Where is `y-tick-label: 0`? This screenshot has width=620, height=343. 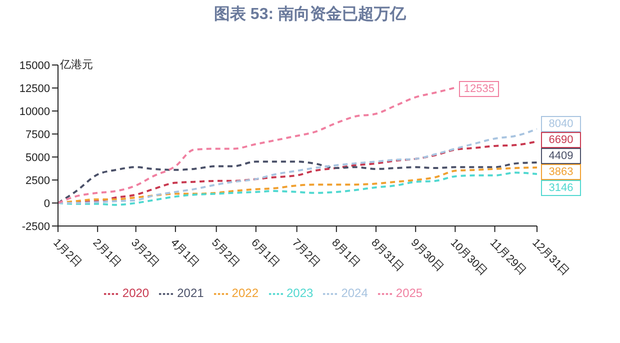
y-tick-label: 0 is located at coordinates (47, 204).